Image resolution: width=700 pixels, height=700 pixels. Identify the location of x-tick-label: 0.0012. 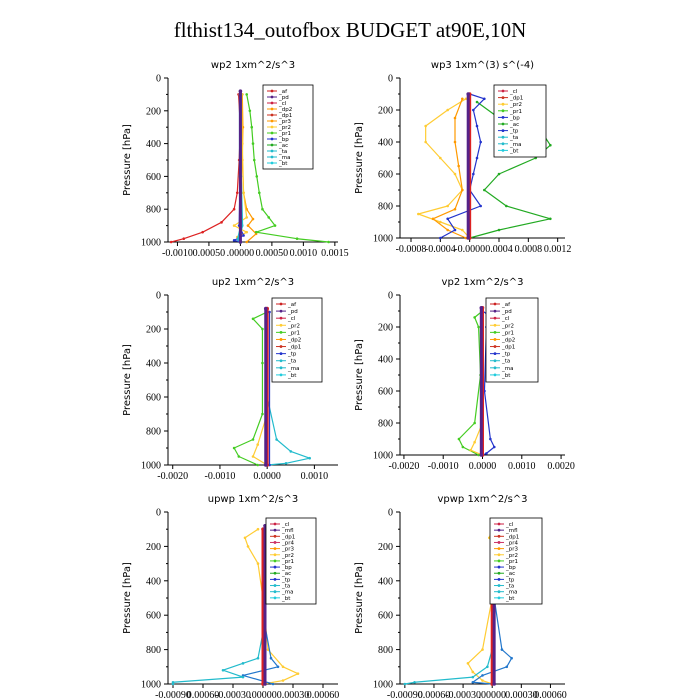
(558, 249).